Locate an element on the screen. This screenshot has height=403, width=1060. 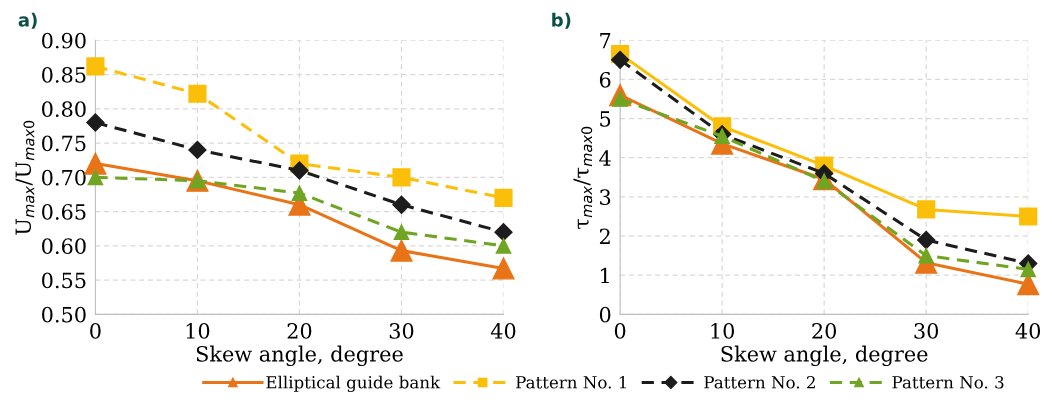
chart-title: a) is located at coordinates (27, 20).